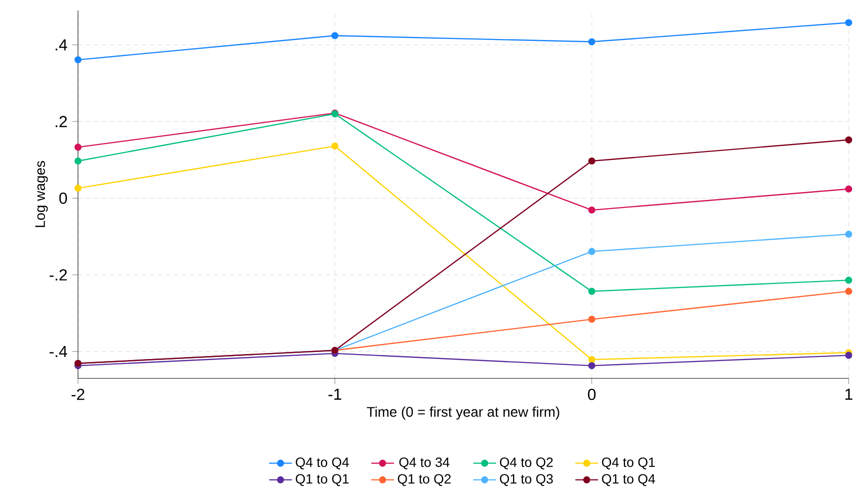 This screenshot has height=501, width=857. I want to click on x-tick-label: -1, so click(335, 394).